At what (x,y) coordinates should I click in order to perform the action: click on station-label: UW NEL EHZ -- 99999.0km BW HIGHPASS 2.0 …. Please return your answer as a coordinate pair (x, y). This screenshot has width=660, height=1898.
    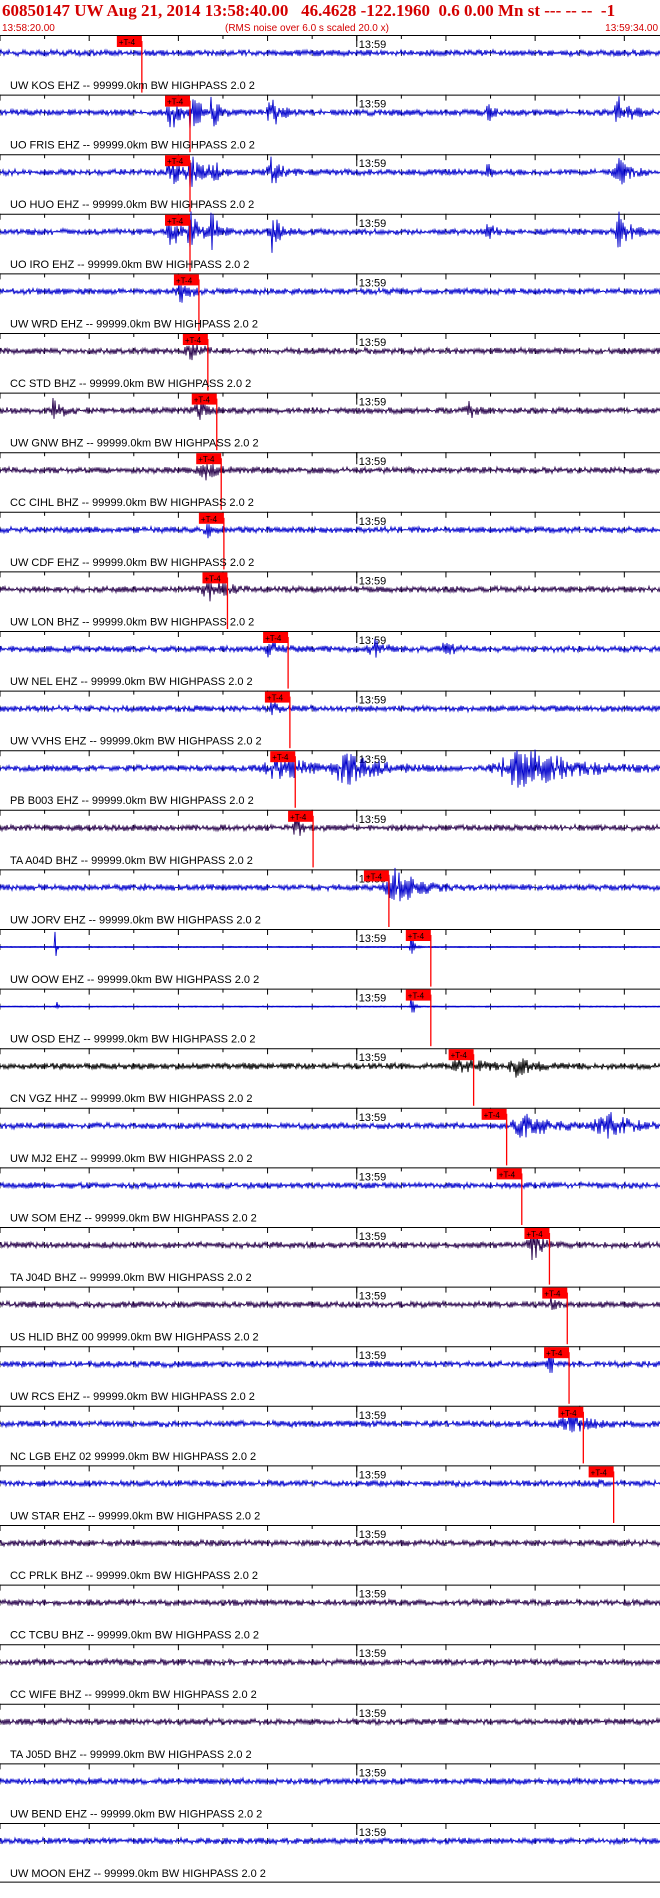
    Looking at the image, I should click on (131, 682).